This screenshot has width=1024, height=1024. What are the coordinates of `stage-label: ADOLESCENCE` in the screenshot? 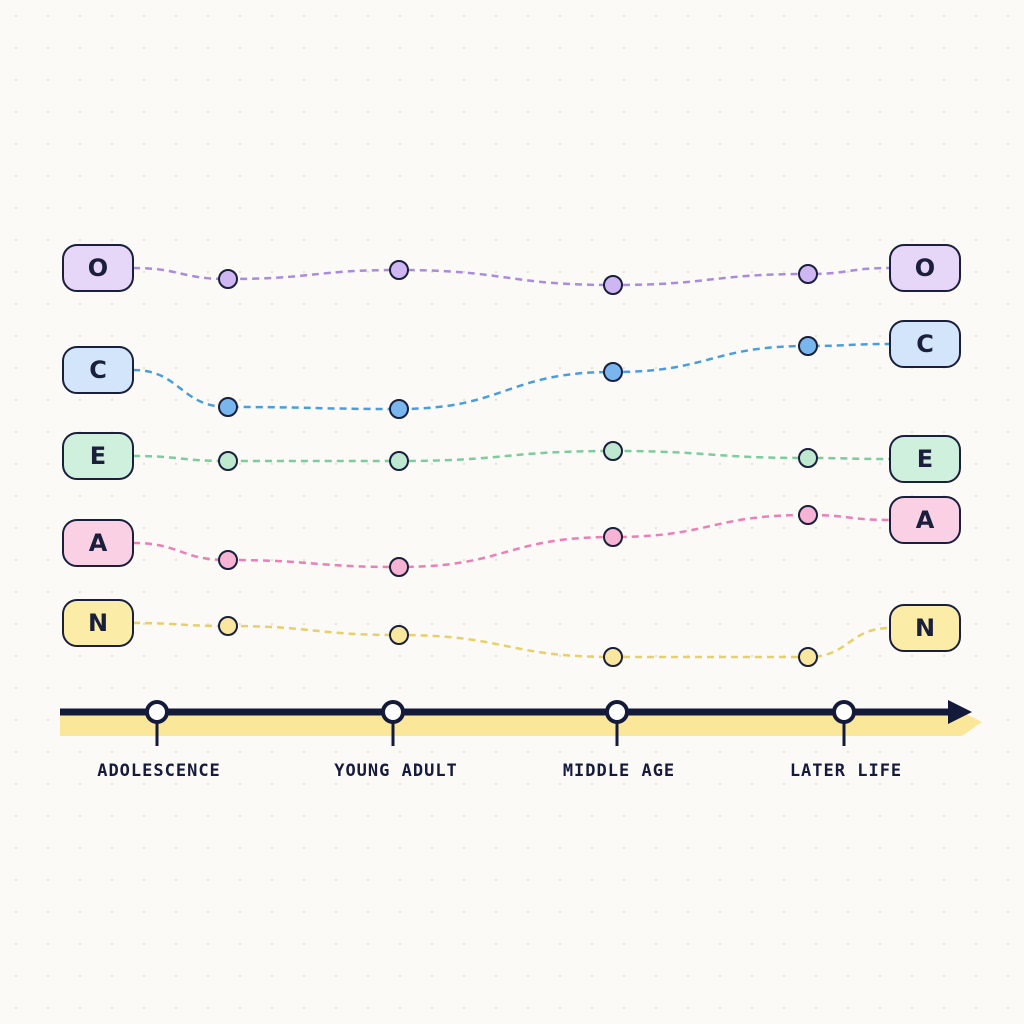 It's located at (159, 771).